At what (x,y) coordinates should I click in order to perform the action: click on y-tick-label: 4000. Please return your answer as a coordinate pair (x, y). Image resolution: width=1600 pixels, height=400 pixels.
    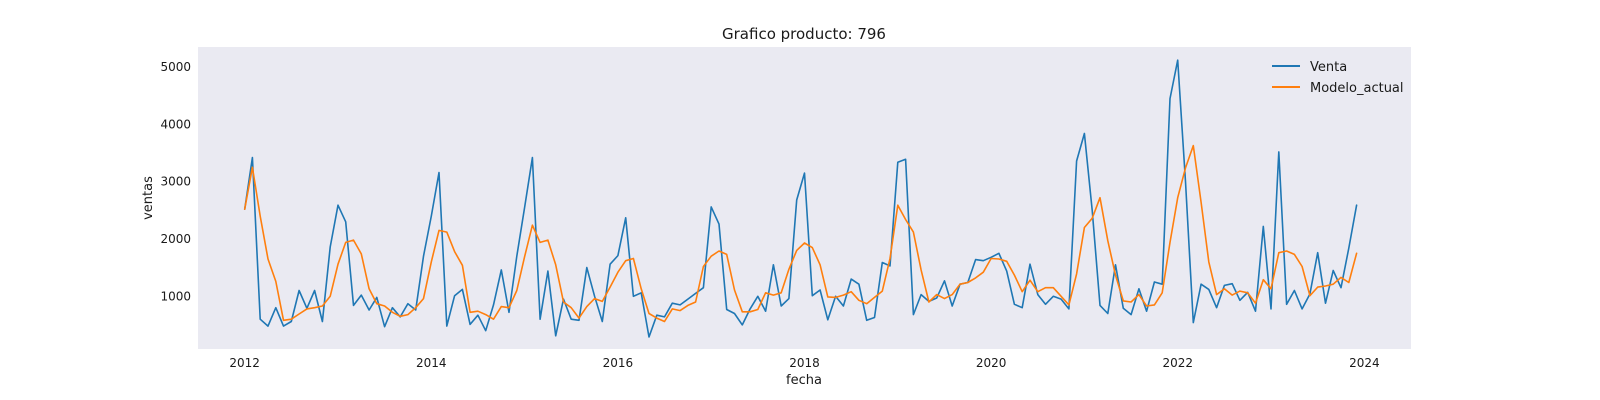
    Looking at the image, I should click on (175, 124).